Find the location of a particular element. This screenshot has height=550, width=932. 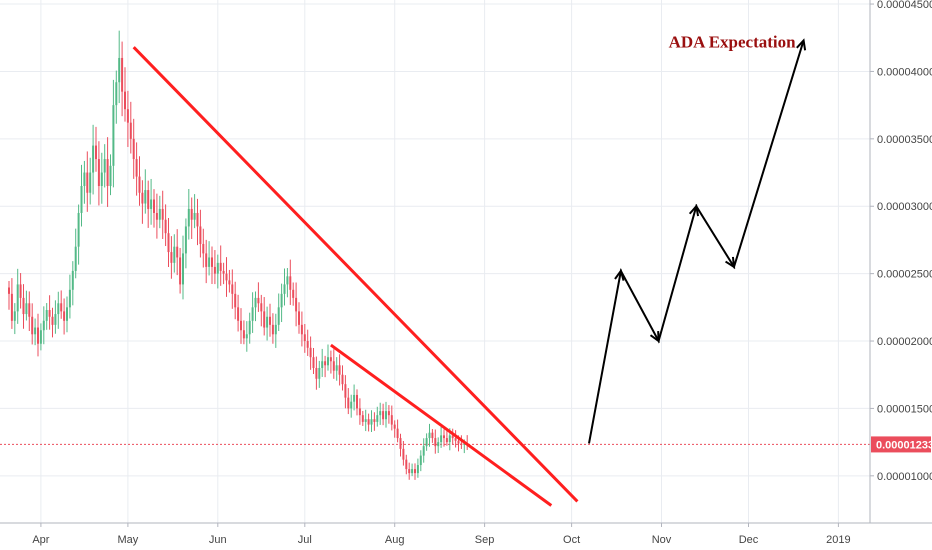

time-tick-label: Jun is located at coordinates (218, 540).